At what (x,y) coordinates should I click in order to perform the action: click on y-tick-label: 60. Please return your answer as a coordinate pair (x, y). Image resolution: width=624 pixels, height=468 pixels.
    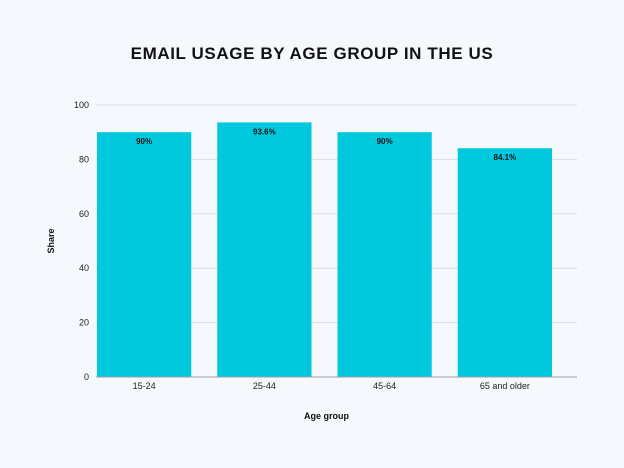
    Looking at the image, I should click on (84, 214).